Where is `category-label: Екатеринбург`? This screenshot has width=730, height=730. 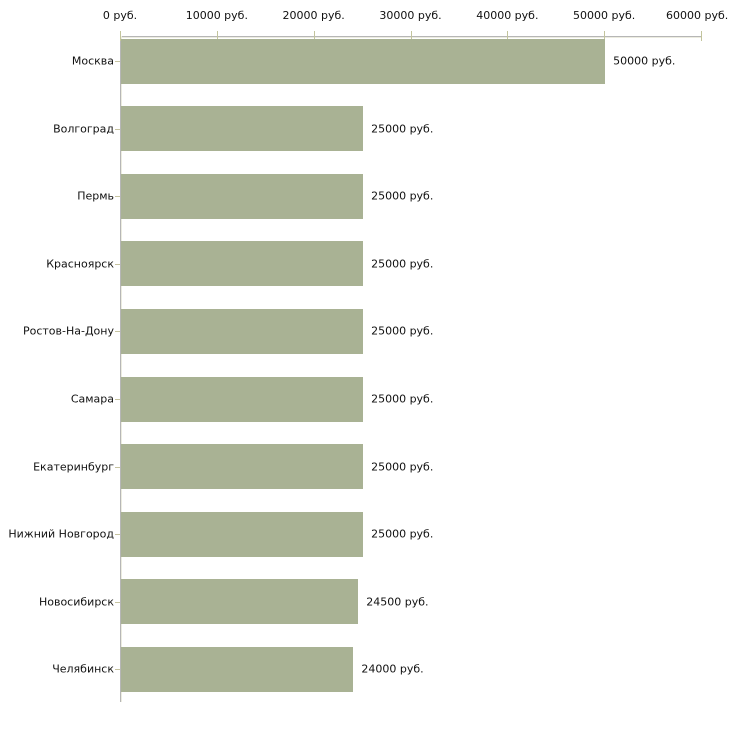
category-label: Екатеринбург is located at coordinates (73, 467).